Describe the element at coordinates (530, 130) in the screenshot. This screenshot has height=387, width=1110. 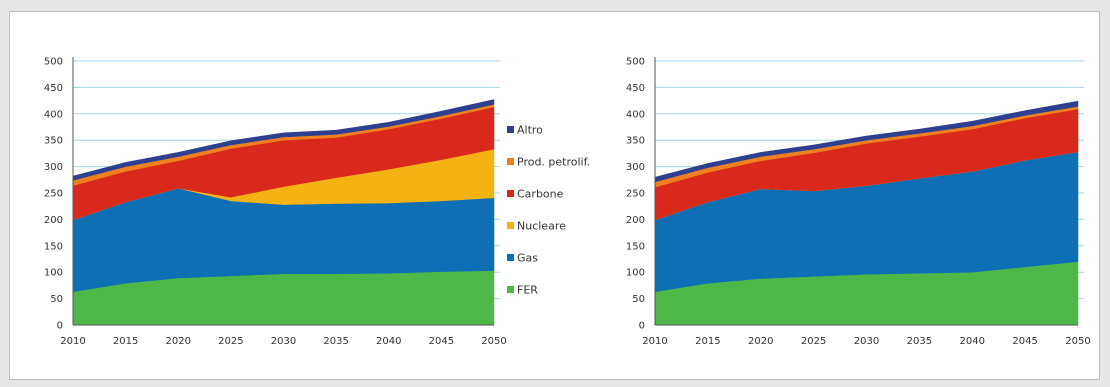
I see `legend-label-altro: Altro` at that location.